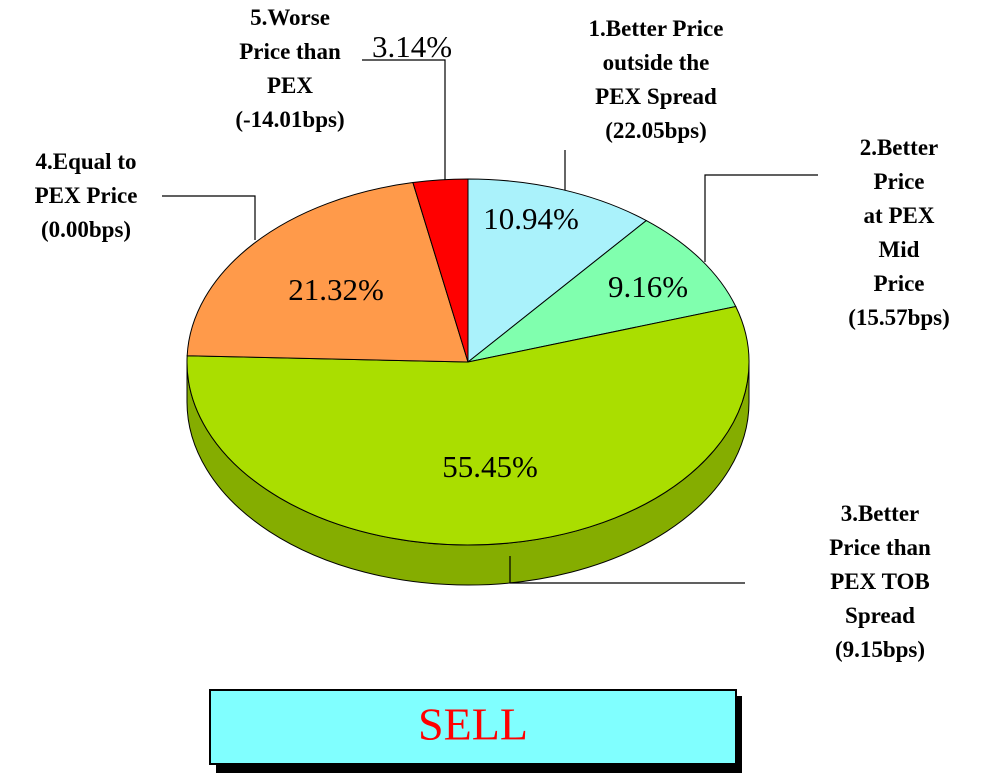 The width and height of the screenshot is (1008, 773). What do you see at coordinates (336, 289) in the screenshot?
I see `value-label: 21.32%` at bounding box center [336, 289].